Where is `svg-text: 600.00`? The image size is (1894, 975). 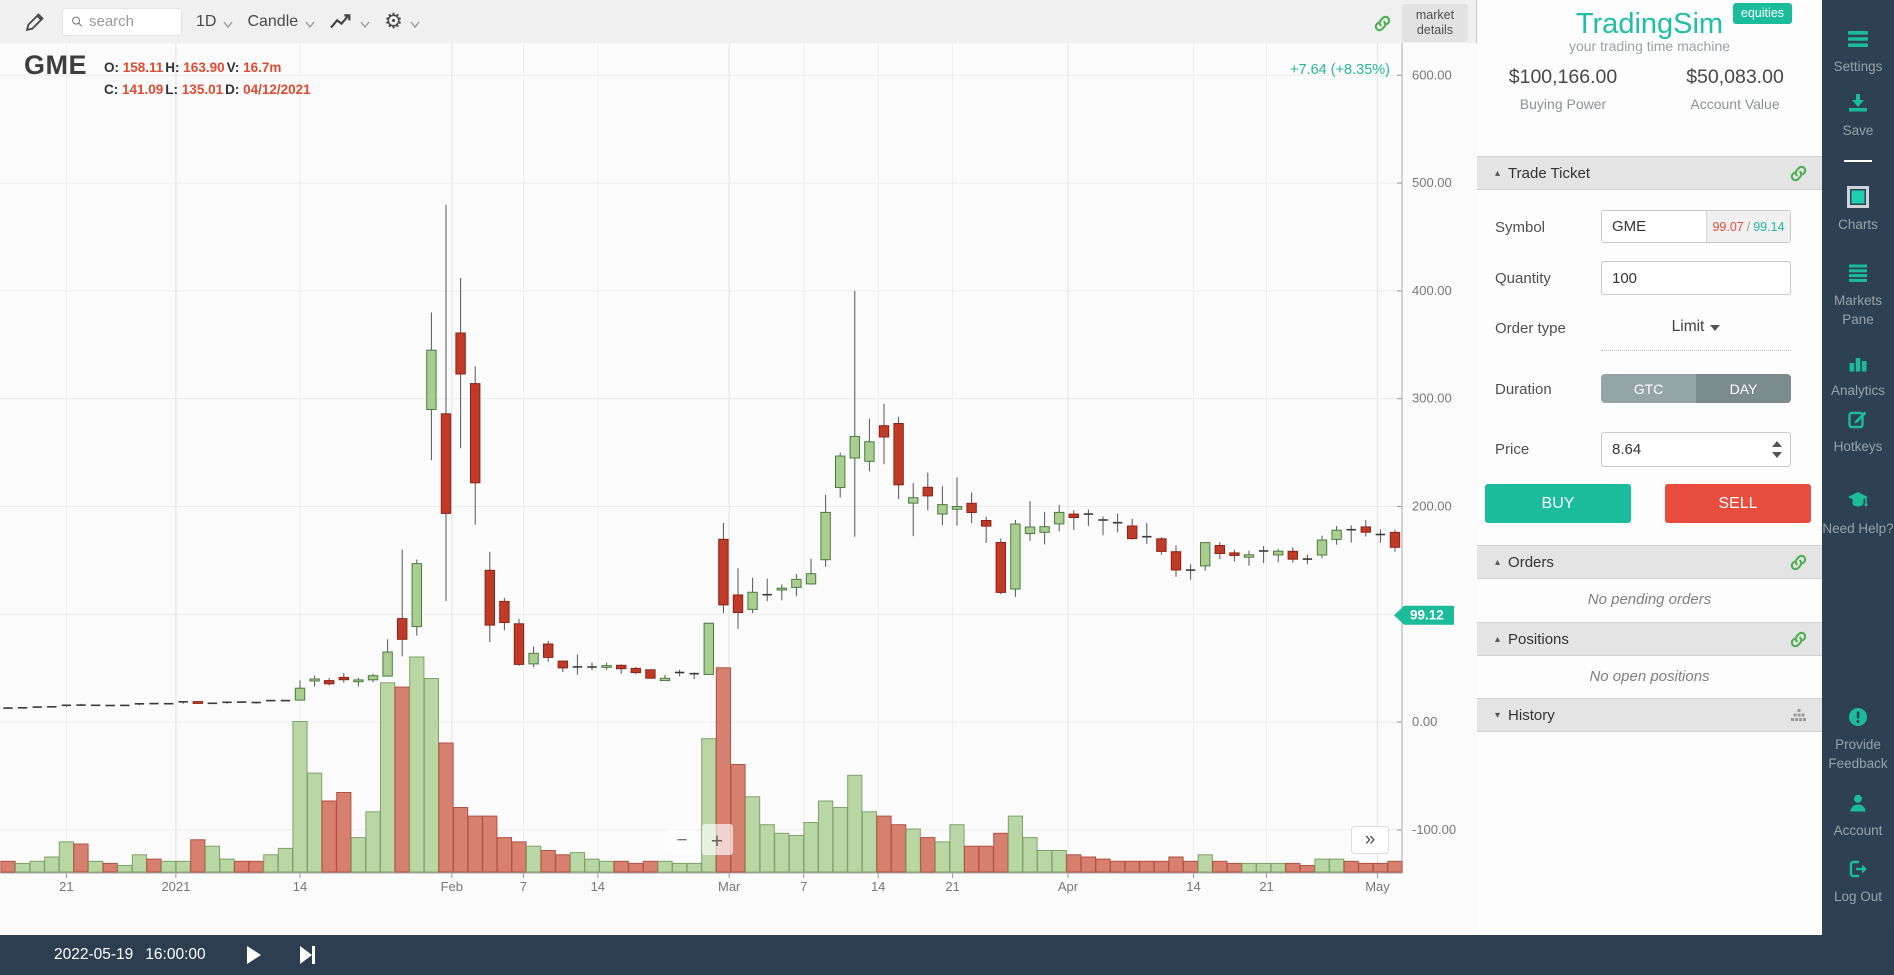
svg-text: 600.00 is located at coordinates (1432, 74).